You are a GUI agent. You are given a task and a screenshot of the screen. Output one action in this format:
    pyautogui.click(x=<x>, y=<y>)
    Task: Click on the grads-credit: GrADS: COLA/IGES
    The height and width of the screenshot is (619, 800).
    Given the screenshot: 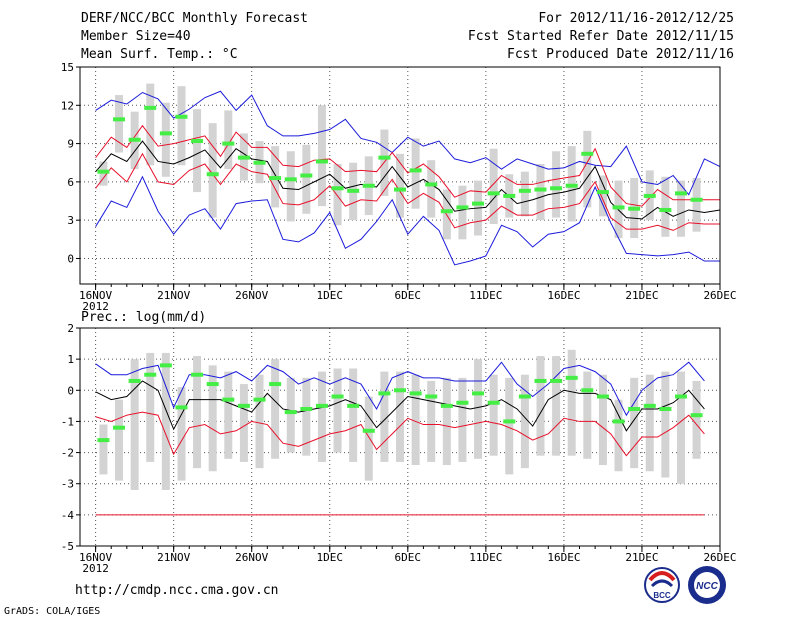 What is the action you would take?
    pyautogui.click(x=52, y=611)
    